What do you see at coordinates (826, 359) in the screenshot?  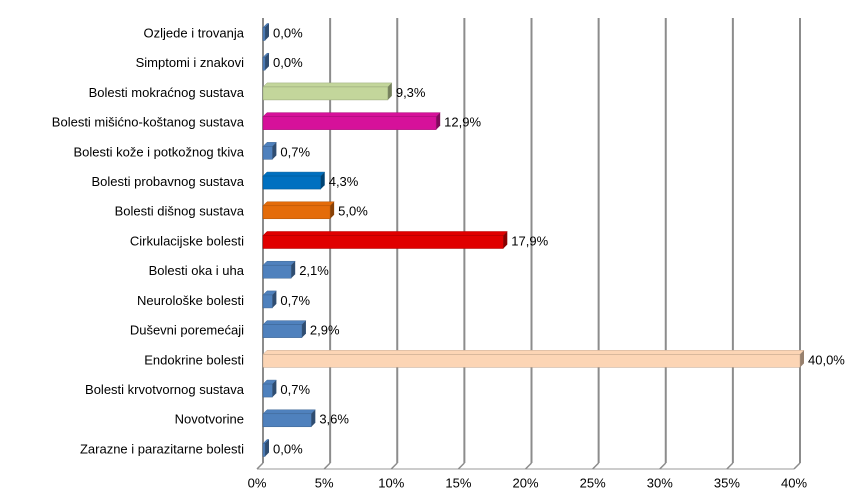 I see `value-label: 40,0%` at bounding box center [826, 359].